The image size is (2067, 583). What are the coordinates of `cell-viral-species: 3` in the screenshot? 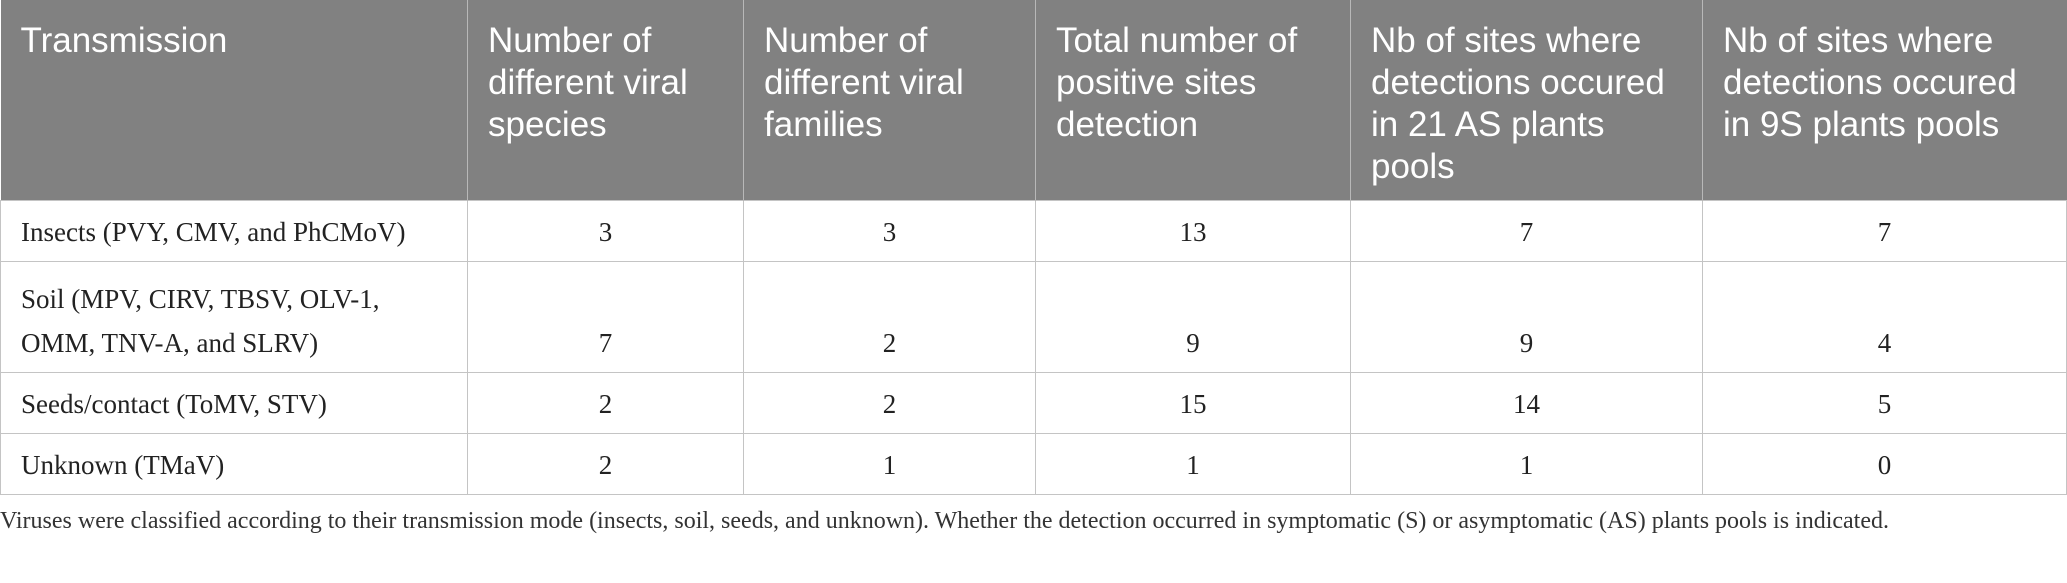 It's located at (605, 231).